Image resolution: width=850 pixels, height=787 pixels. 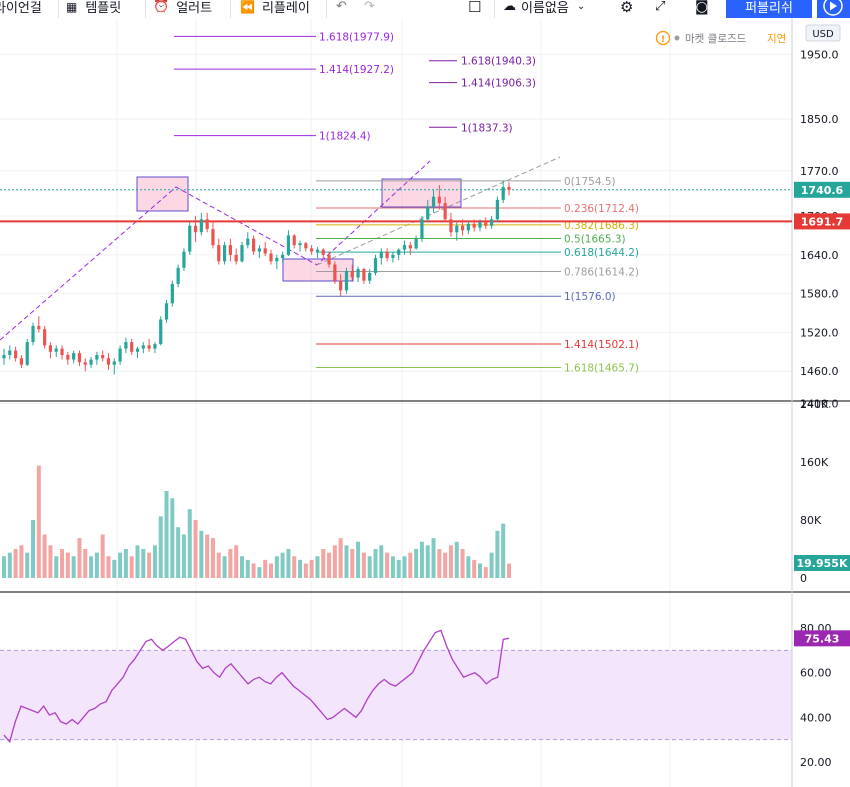 I want to click on layout-square-icon: ☐, so click(x=475, y=8).